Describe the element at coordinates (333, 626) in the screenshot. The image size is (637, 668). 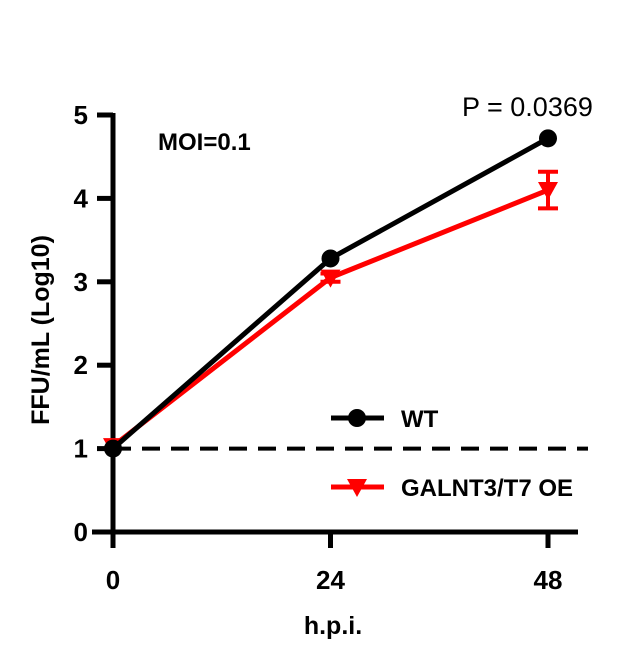
I see `x-axis-title: h.p.i.` at that location.